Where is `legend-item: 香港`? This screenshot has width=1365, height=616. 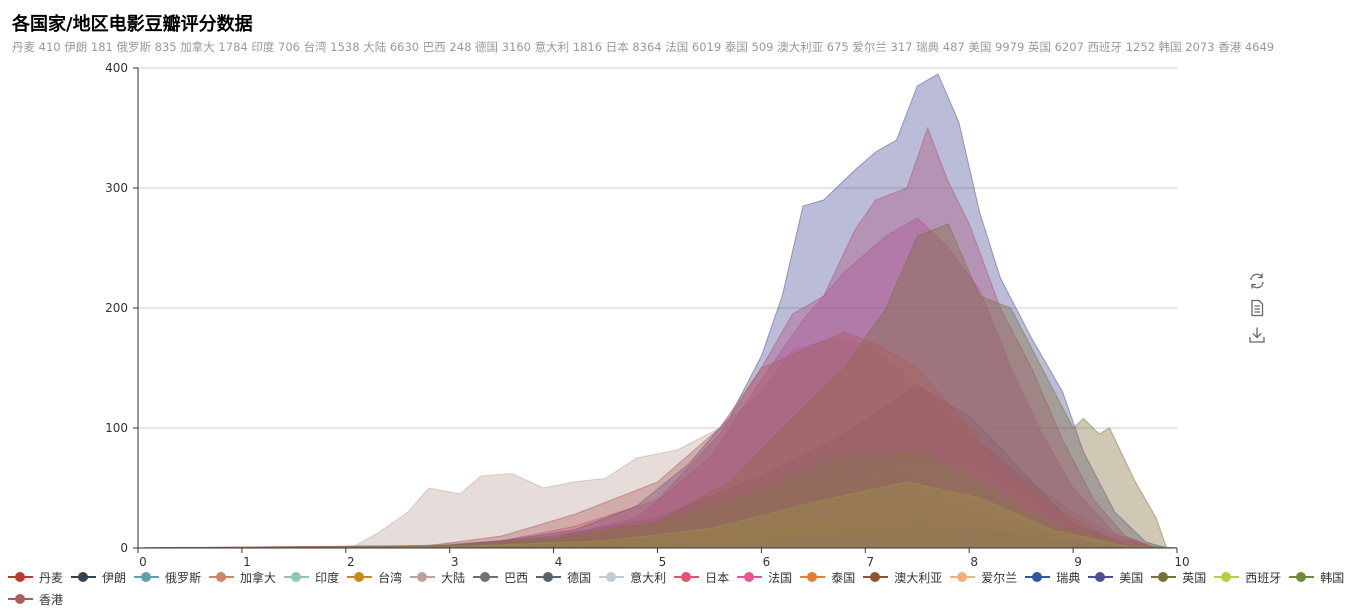
legend-item: 香港 is located at coordinates (35, 599).